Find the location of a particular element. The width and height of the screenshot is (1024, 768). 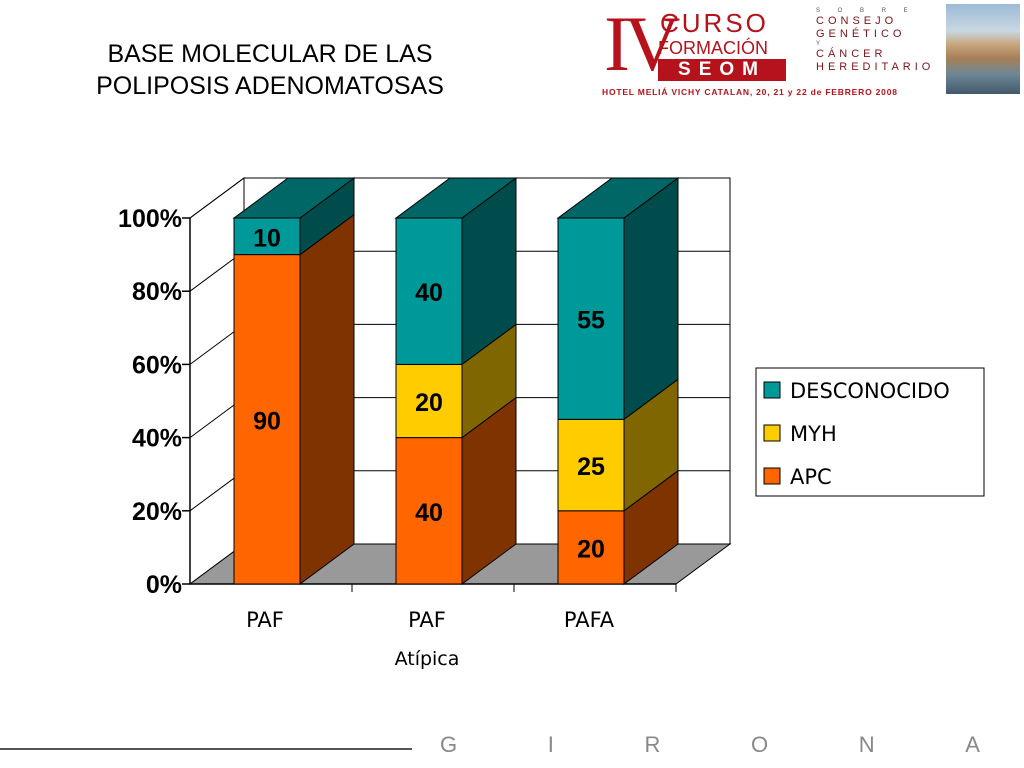

legend-label: MYH is located at coordinates (813, 434).